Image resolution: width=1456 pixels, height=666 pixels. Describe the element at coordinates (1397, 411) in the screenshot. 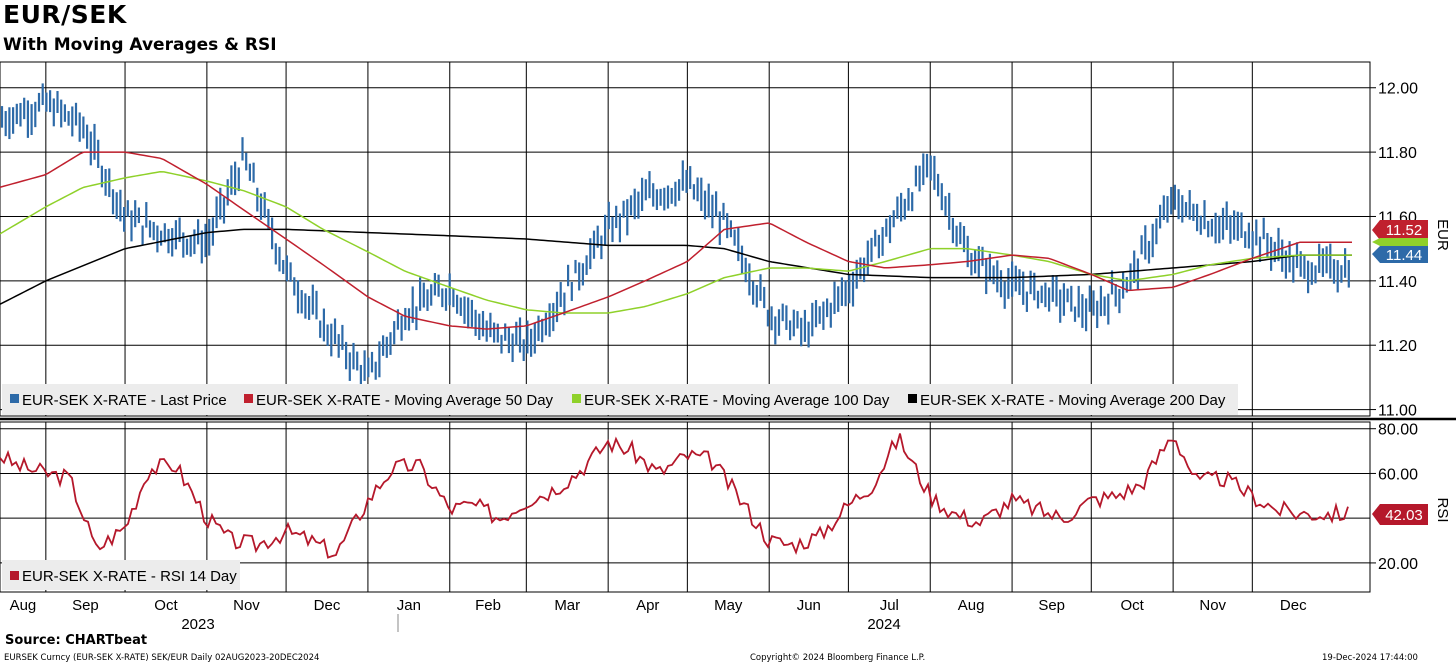

I see `price-tick-label: 11.00` at that location.